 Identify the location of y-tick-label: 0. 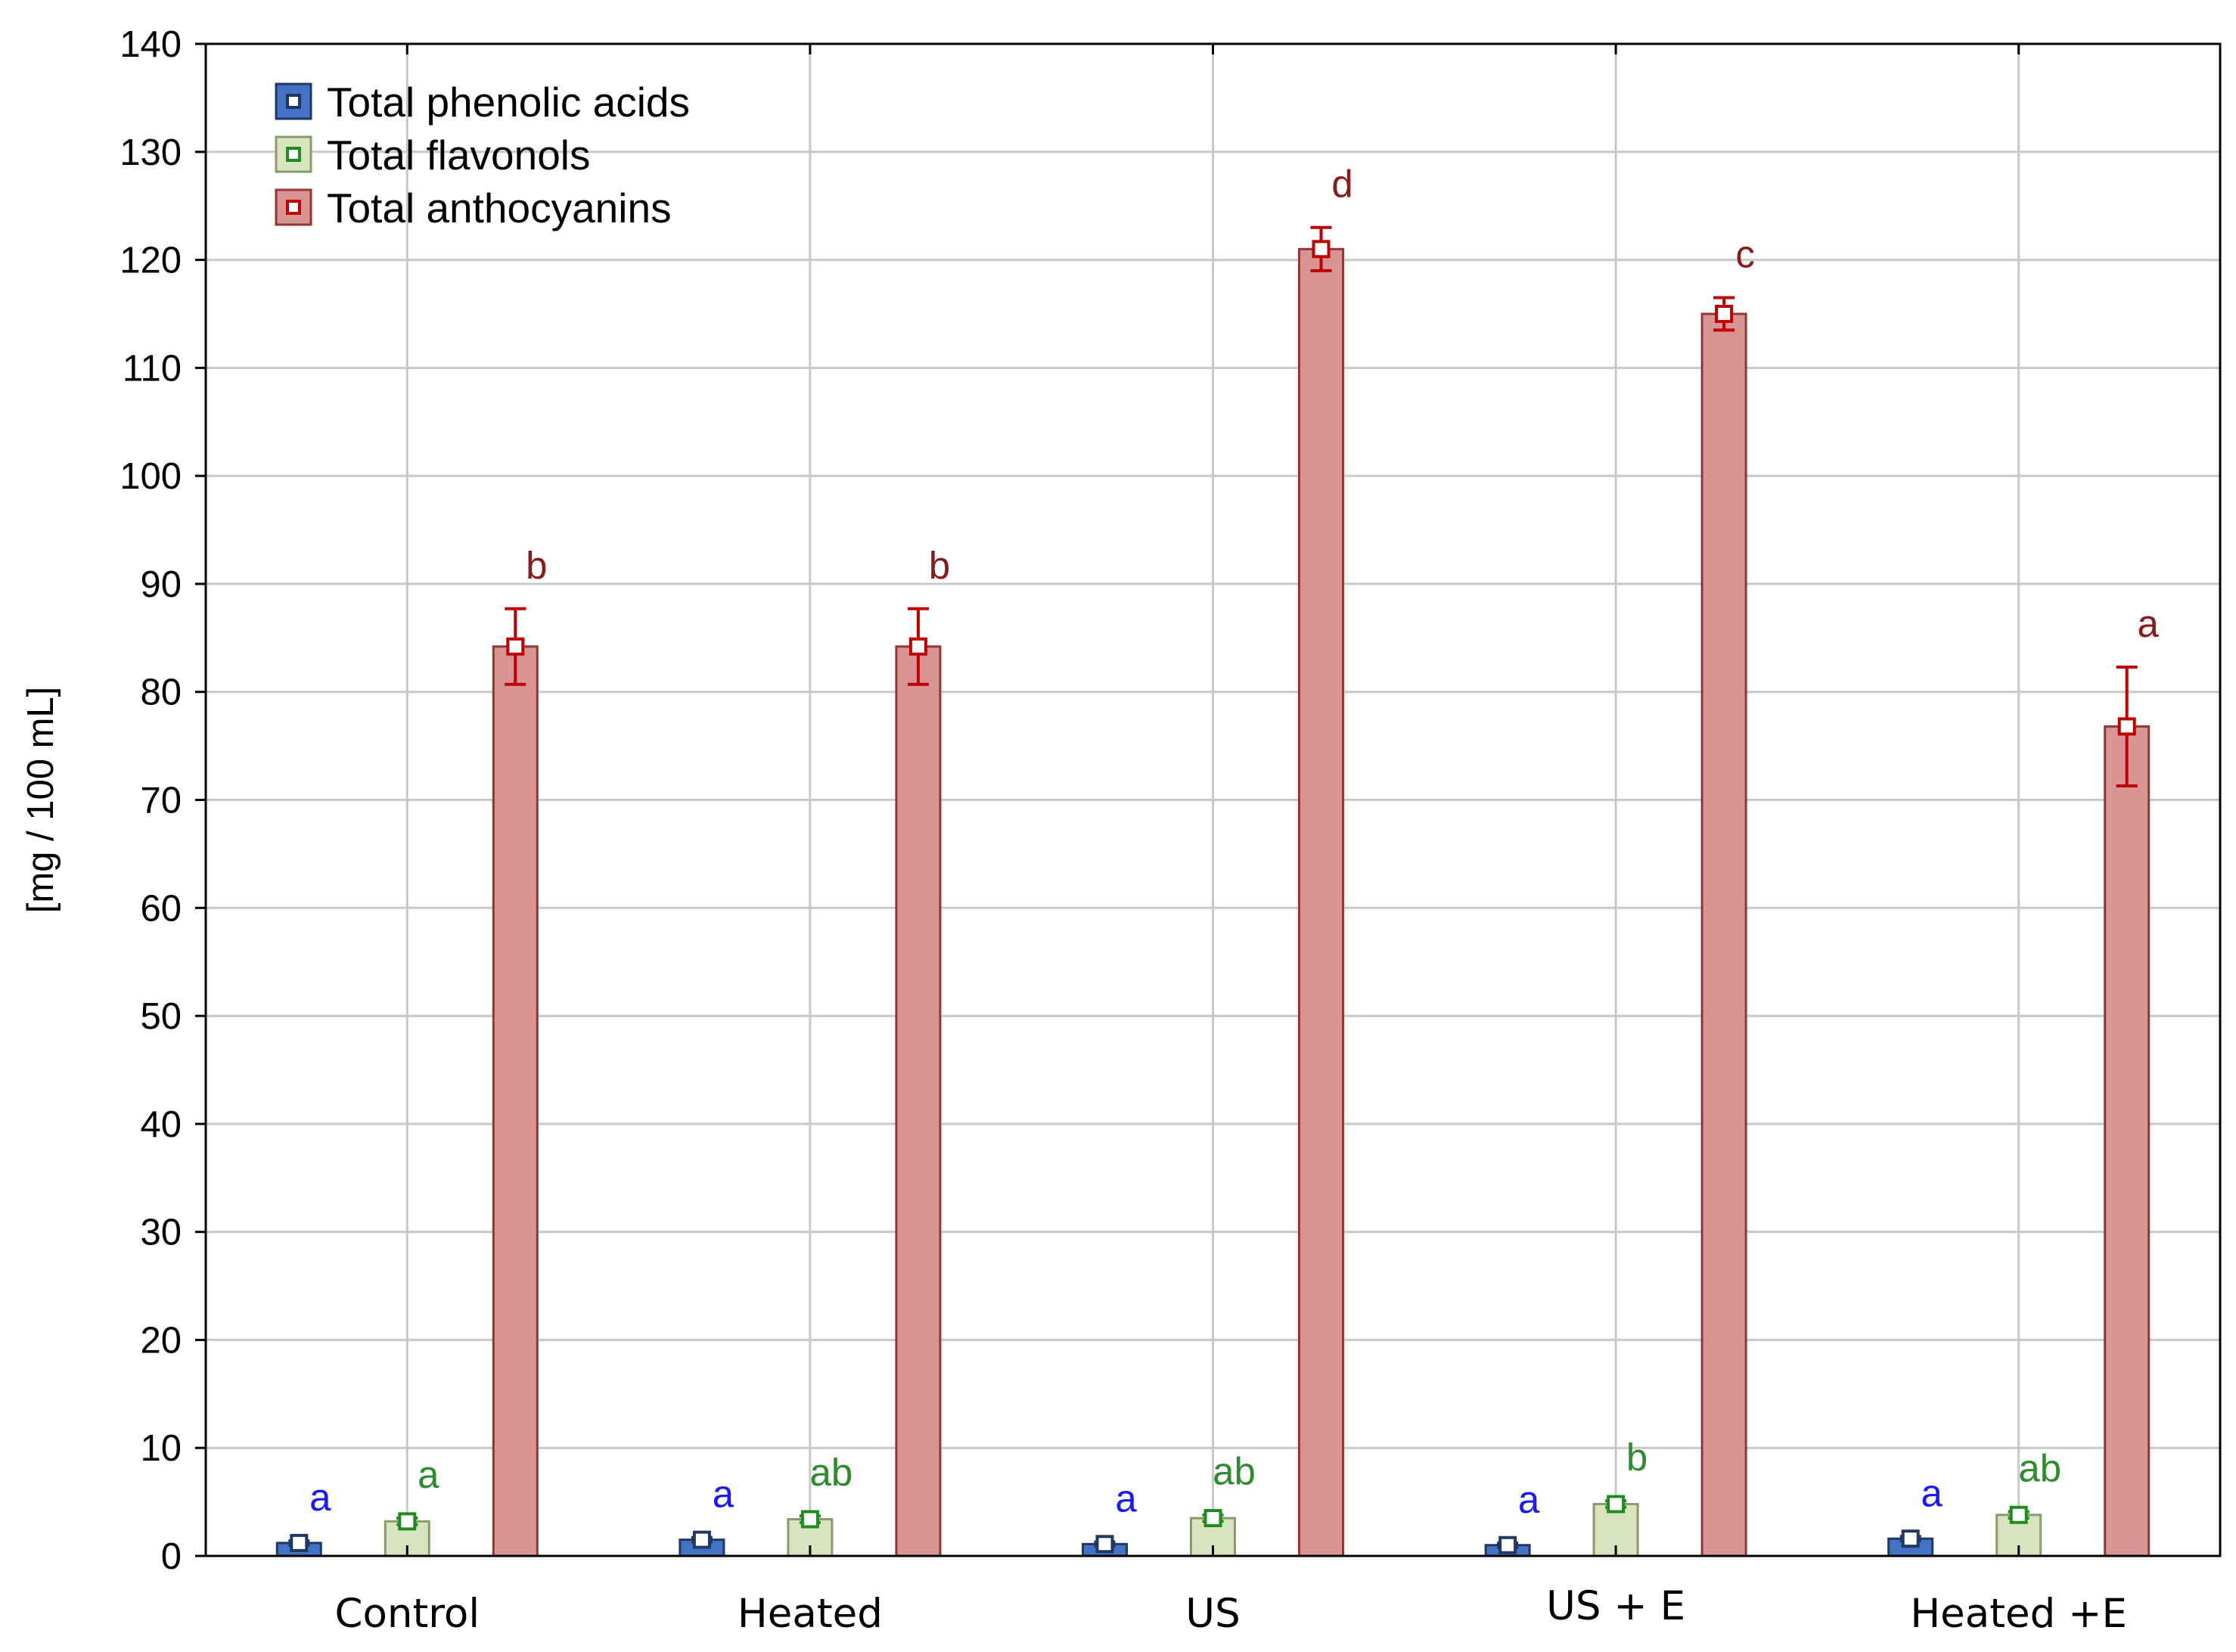
(171, 1556).